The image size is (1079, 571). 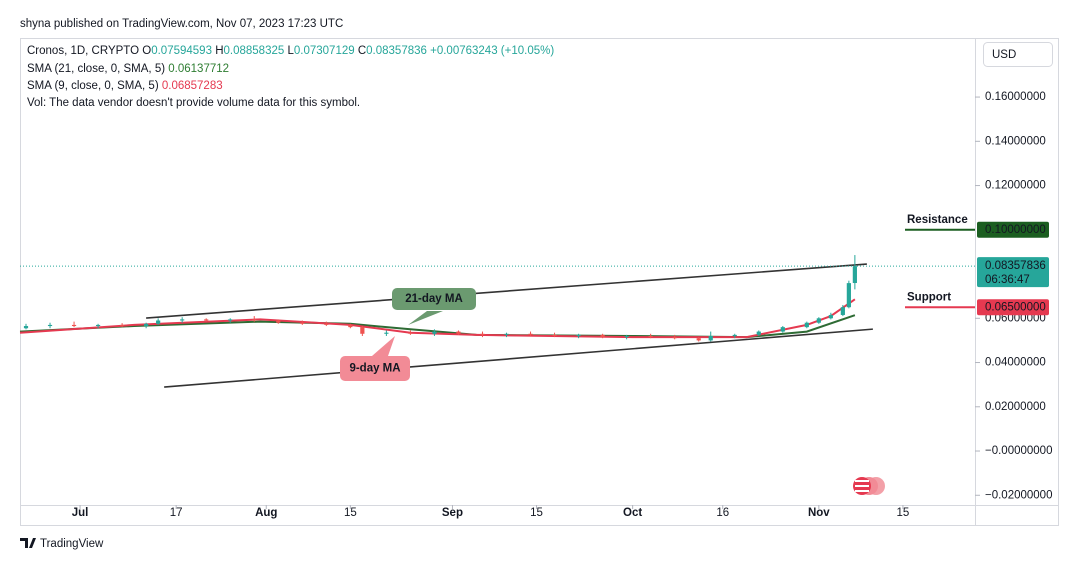 What do you see at coordinates (518, 358) in the screenshot?
I see `trendline` at bounding box center [518, 358].